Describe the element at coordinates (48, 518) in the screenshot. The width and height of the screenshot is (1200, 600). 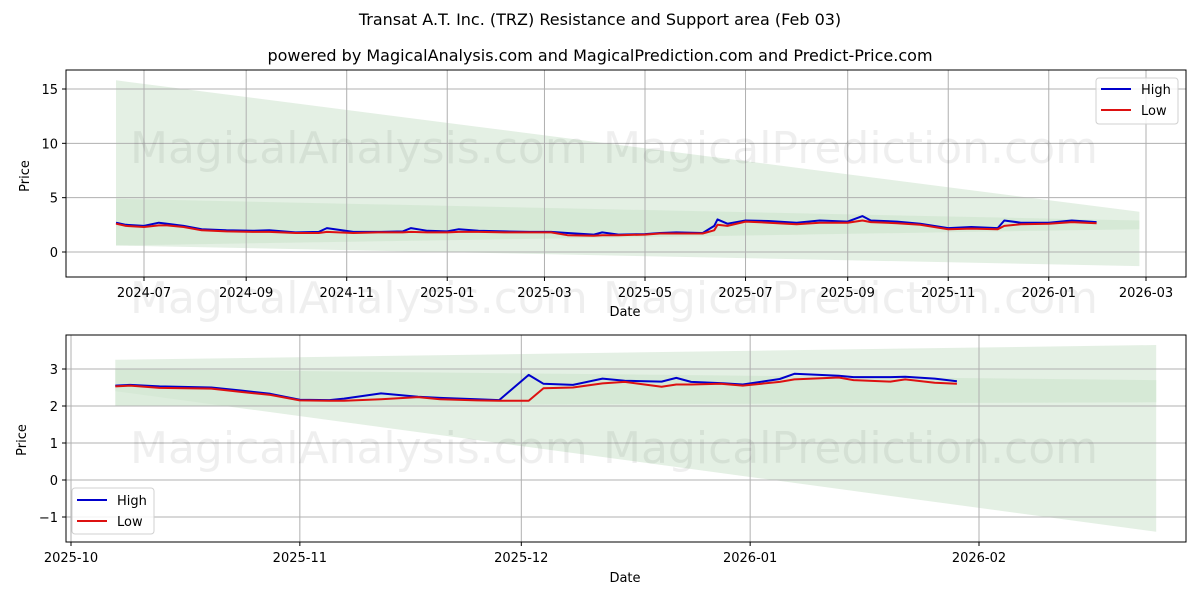
I see `y-tick-label: −1` at that location.